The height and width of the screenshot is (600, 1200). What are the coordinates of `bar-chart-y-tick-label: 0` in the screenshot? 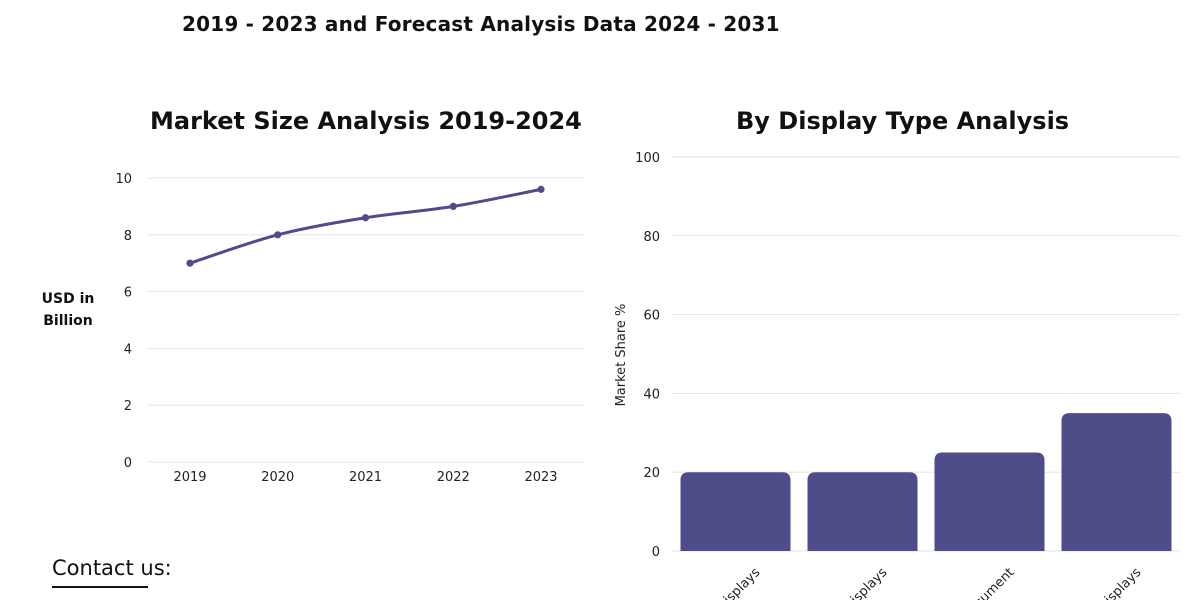 It's located at (656, 552).